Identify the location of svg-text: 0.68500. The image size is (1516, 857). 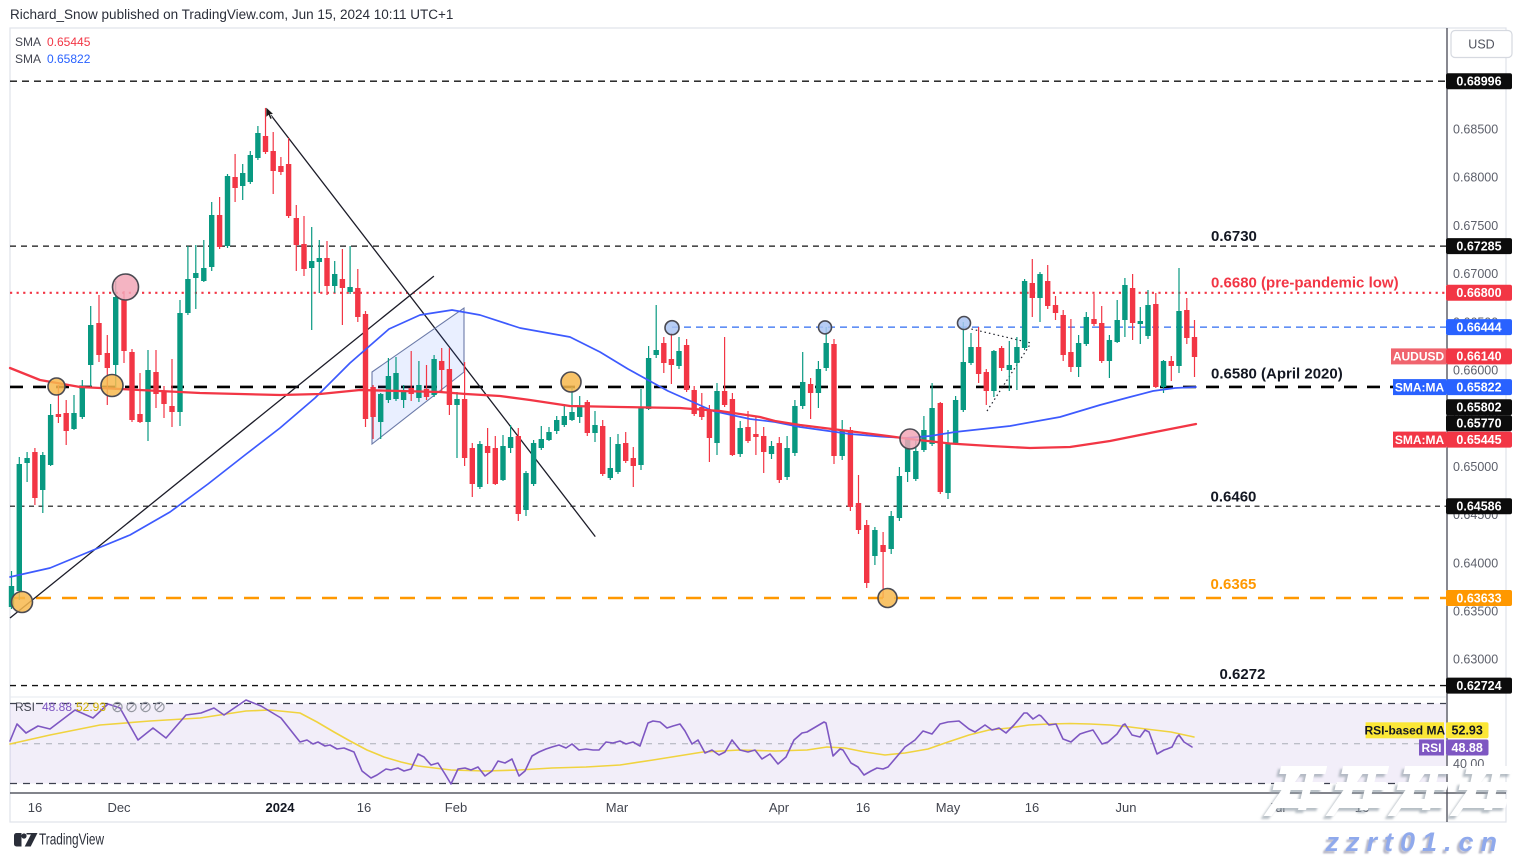
(1475, 130).